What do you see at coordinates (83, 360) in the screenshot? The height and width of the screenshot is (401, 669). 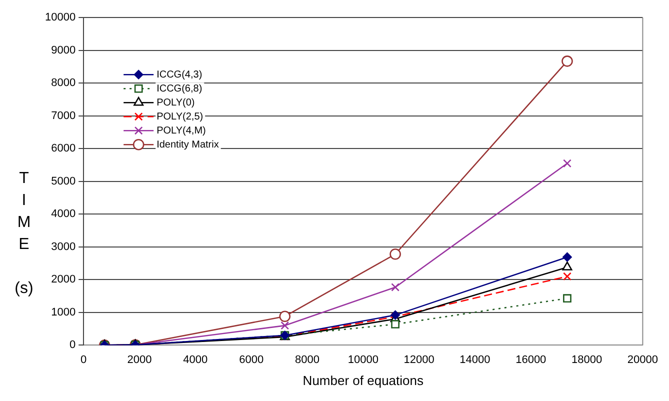 I see `x-tick-label: 0` at bounding box center [83, 360].